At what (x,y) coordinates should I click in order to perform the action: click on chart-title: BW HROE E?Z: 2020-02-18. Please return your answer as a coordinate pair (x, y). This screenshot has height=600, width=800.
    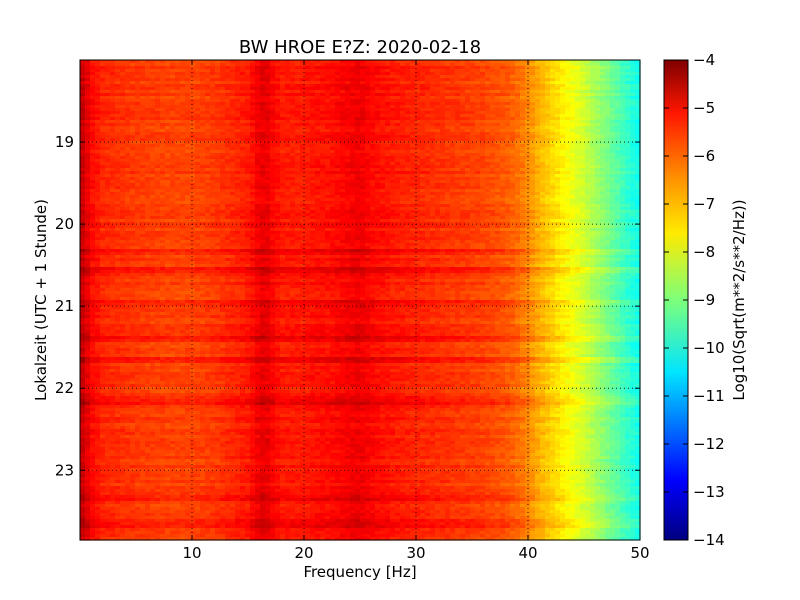
    Looking at the image, I should click on (360, 47).